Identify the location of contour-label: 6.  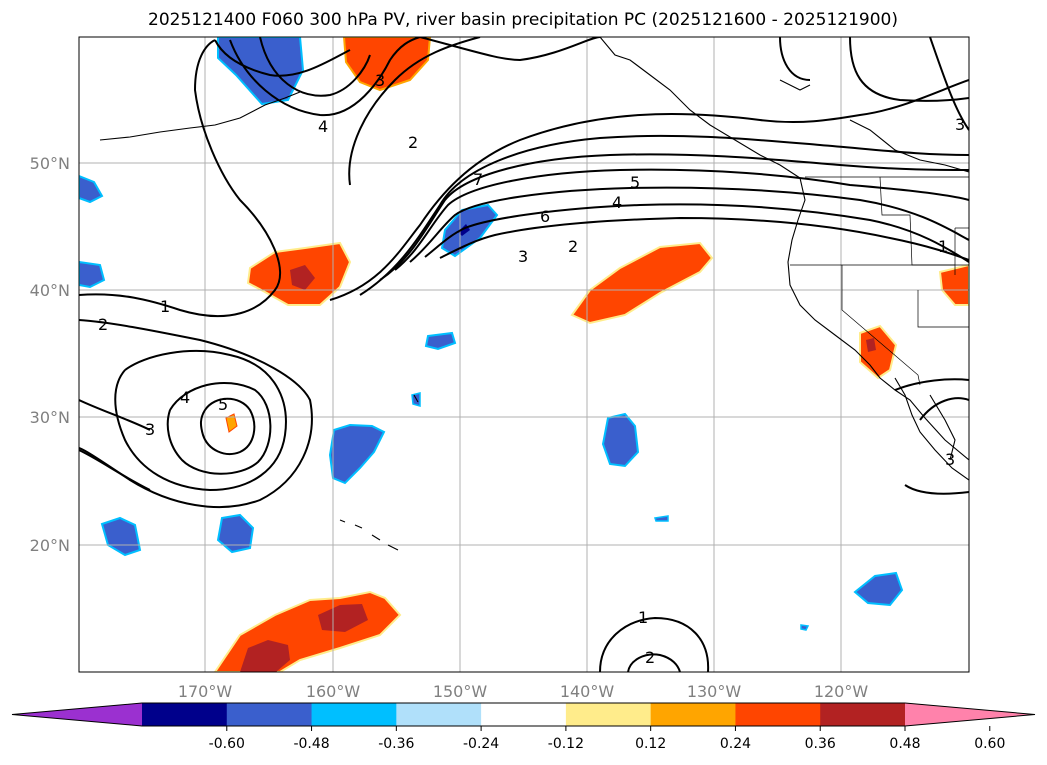
(545, 216).